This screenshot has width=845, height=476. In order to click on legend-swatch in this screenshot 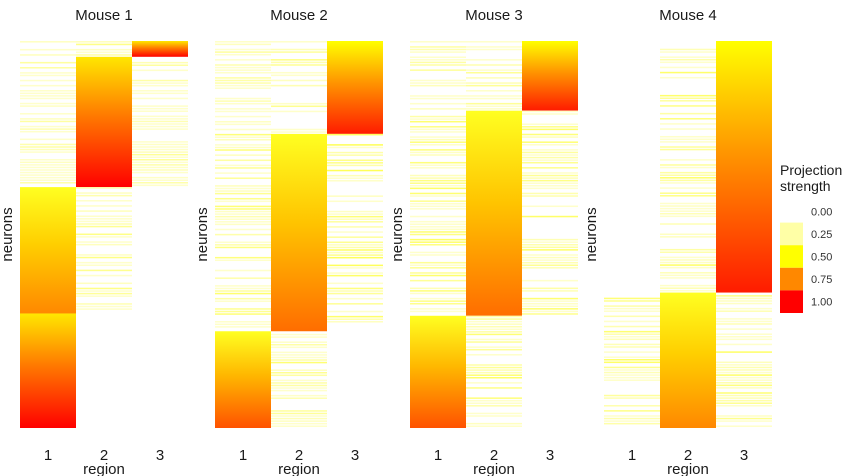, I will do `click(791, 256)`.